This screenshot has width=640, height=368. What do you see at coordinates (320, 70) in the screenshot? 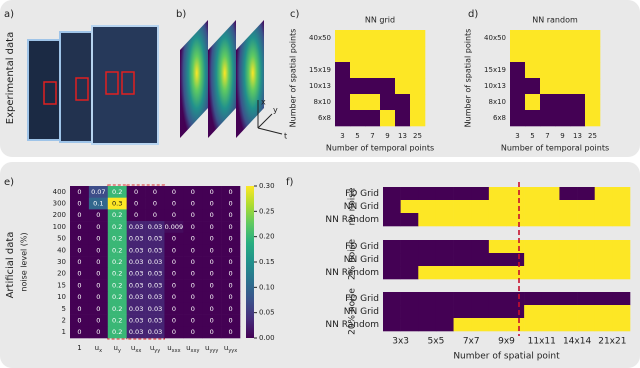
I see `row-label: 15x19` at bounding box center [320, 70].